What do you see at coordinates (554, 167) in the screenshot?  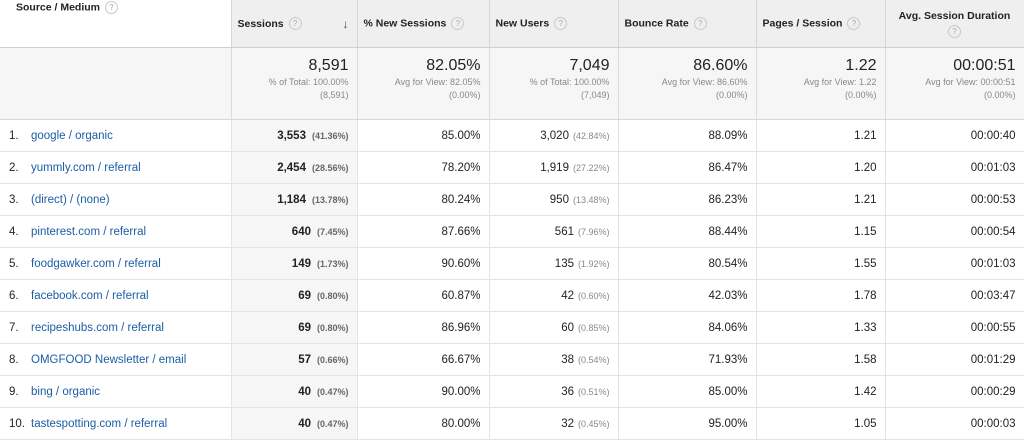 I see `new-users-value: 1,919` at bounding box center [554, 167].